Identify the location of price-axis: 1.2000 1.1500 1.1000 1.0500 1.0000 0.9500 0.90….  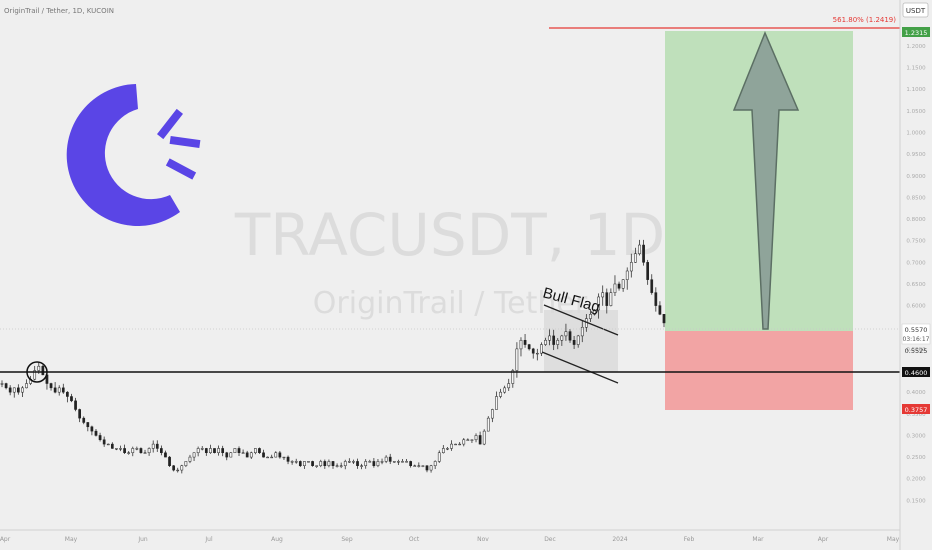
(915, 275).